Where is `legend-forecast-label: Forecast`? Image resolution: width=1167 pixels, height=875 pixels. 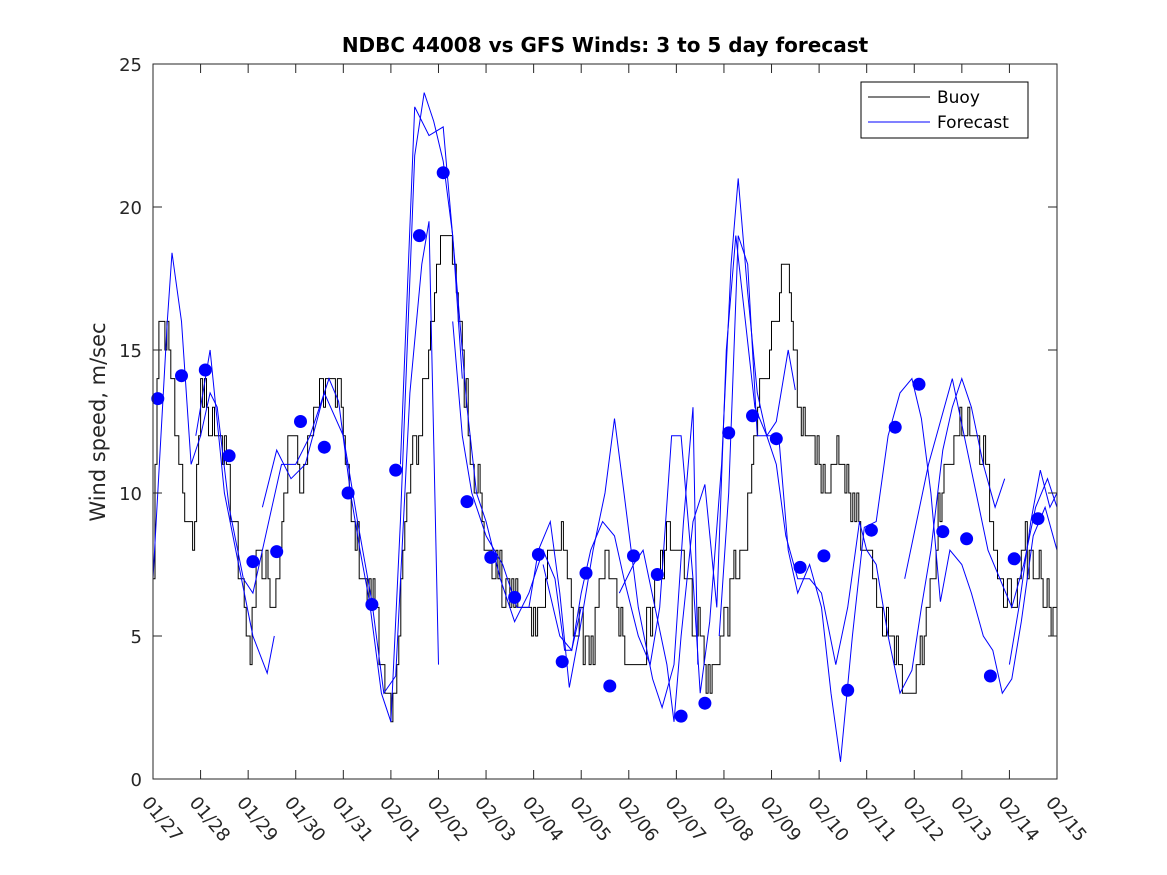 legend-forecast-label: Forecast is located at coordinates (973, 123).